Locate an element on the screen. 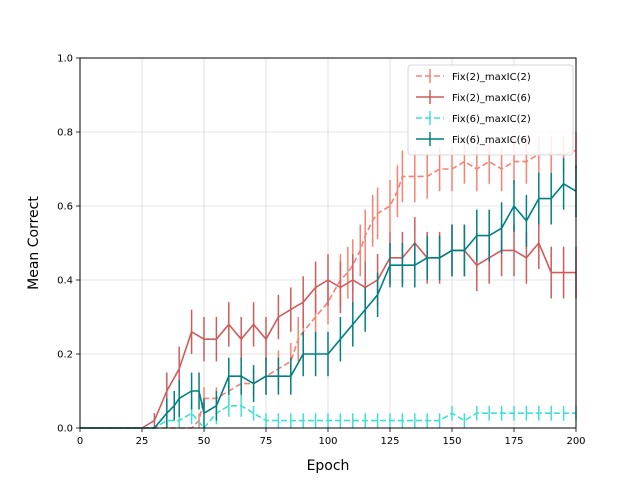  legend-box is located at coordinates (490, 110).